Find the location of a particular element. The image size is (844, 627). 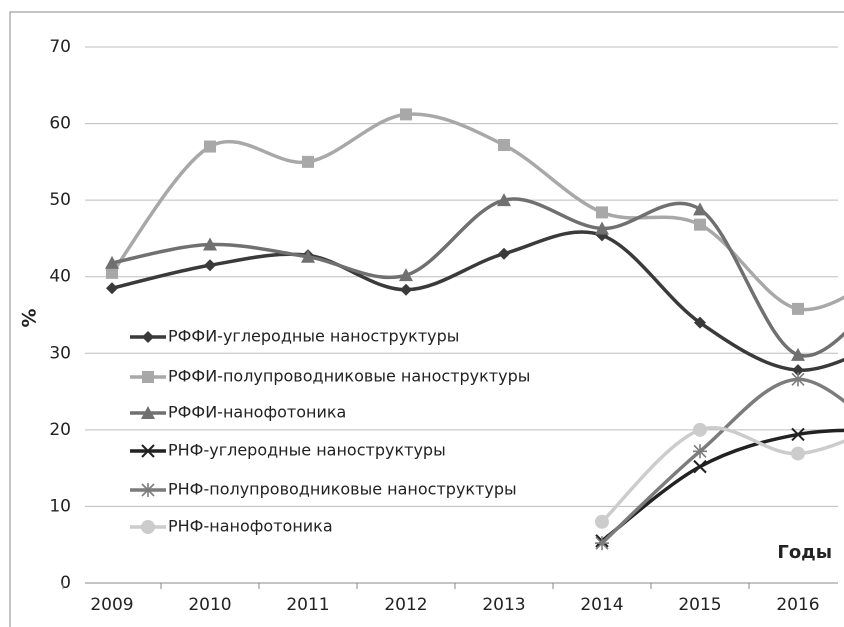

y-tick-label: 40 is located at coordinates (60, 277).